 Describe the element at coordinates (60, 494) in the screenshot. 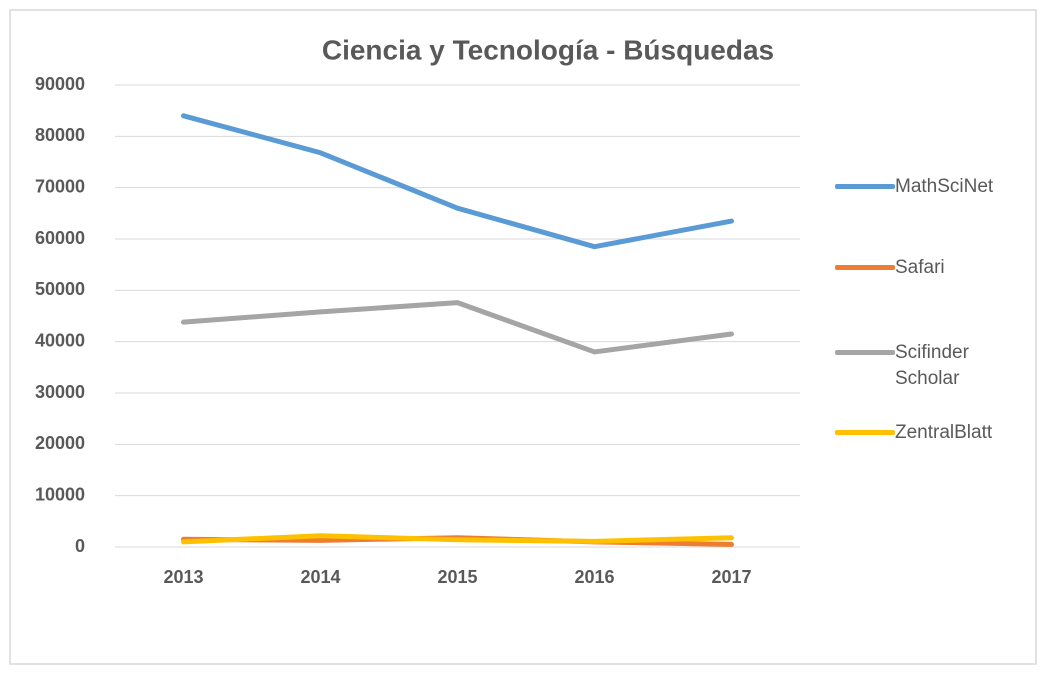

I see `y-tick-label: 10000` at that location.